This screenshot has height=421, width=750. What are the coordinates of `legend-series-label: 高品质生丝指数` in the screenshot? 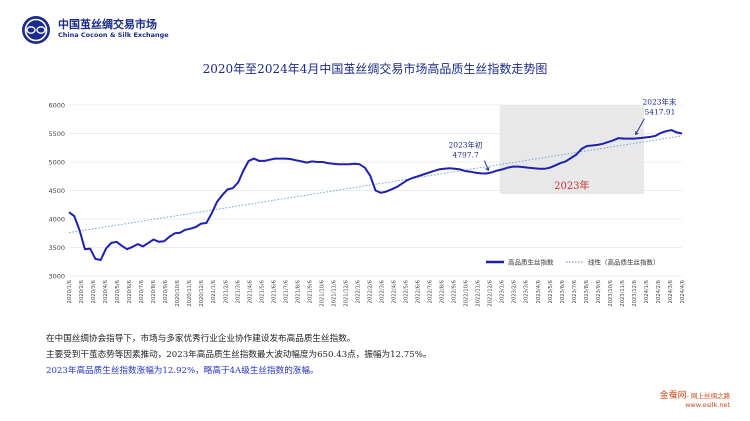 It's located at (531, 262).